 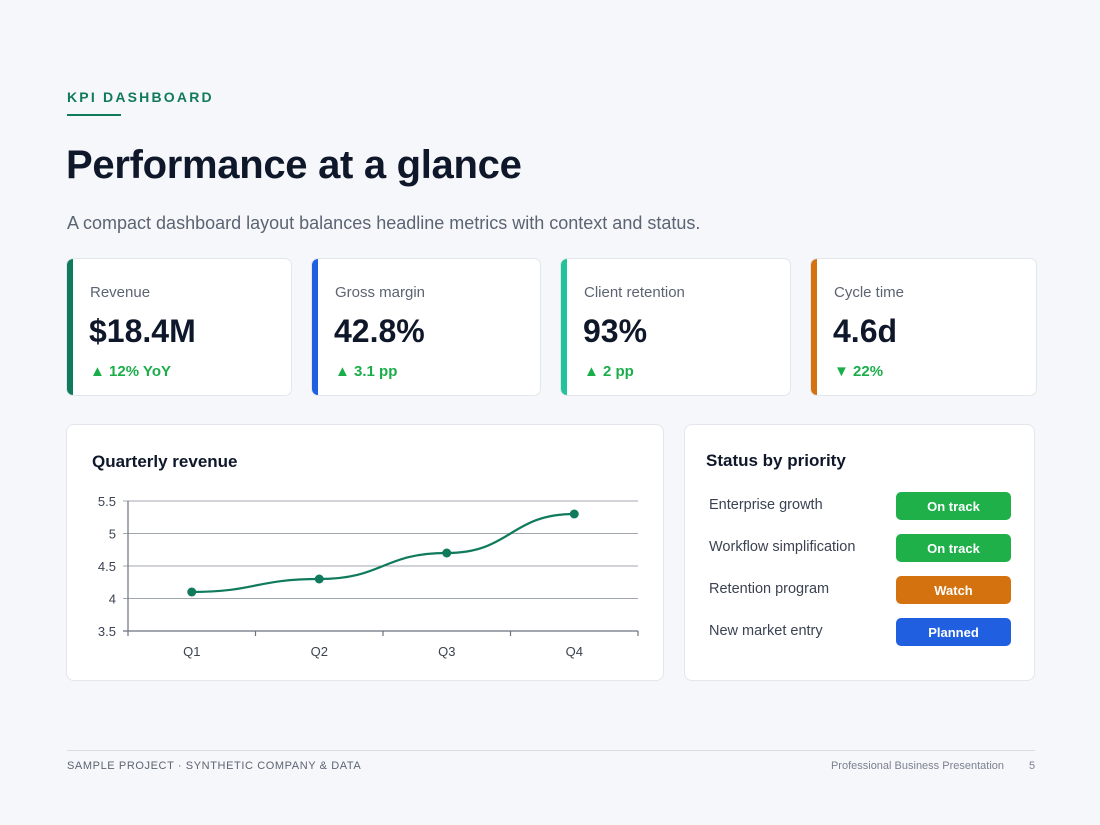 What do you see at coordinates (766, 505) in the screenshot?
I see `status-item-label: Enterprise growth` at bounding box center [766, 505].